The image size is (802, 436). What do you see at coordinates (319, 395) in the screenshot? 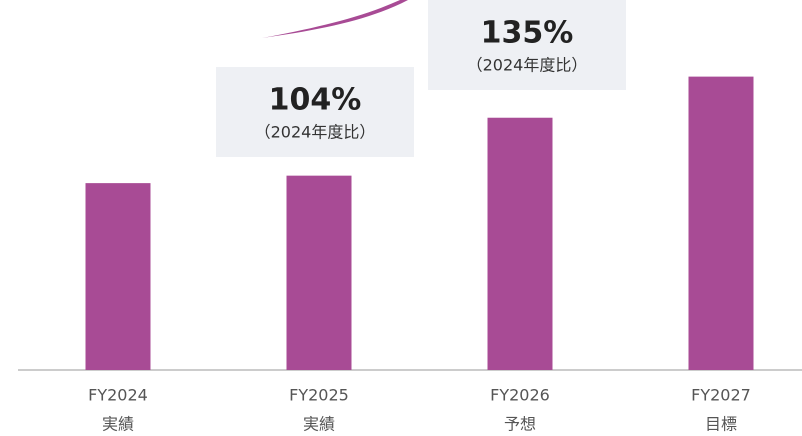
I see `x-tick-label: FY2025` at bounding box center [319, 395].